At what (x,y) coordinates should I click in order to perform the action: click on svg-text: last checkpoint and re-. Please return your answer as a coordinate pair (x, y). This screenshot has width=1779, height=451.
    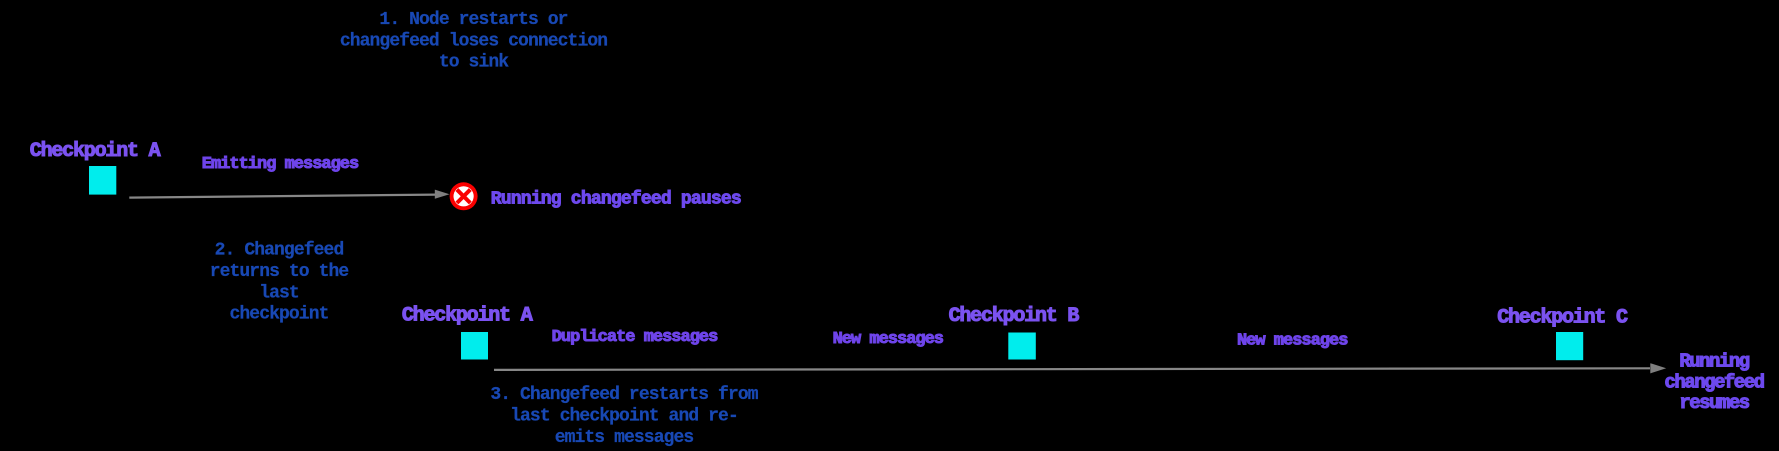
    Looking at the image, I should click on (624, 417).